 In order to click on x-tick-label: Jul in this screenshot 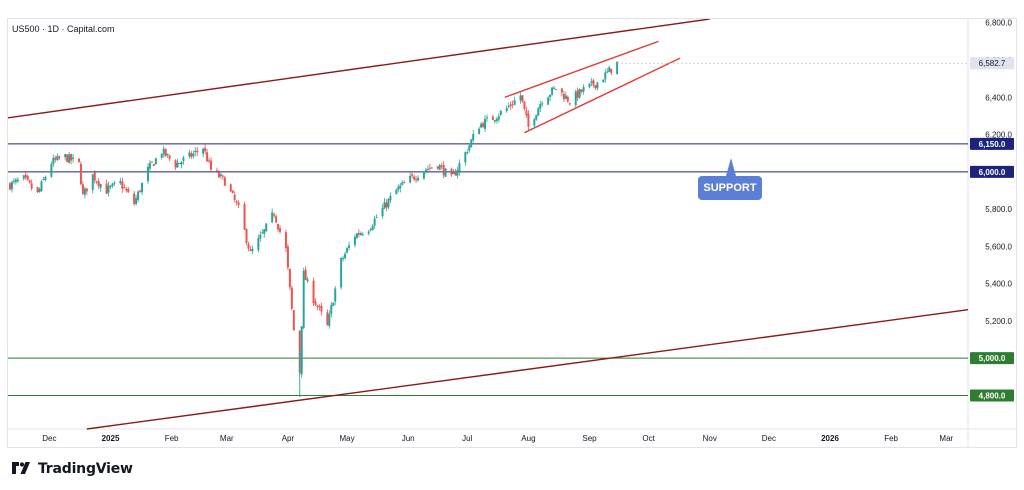, I will do `click(467, 438)`.